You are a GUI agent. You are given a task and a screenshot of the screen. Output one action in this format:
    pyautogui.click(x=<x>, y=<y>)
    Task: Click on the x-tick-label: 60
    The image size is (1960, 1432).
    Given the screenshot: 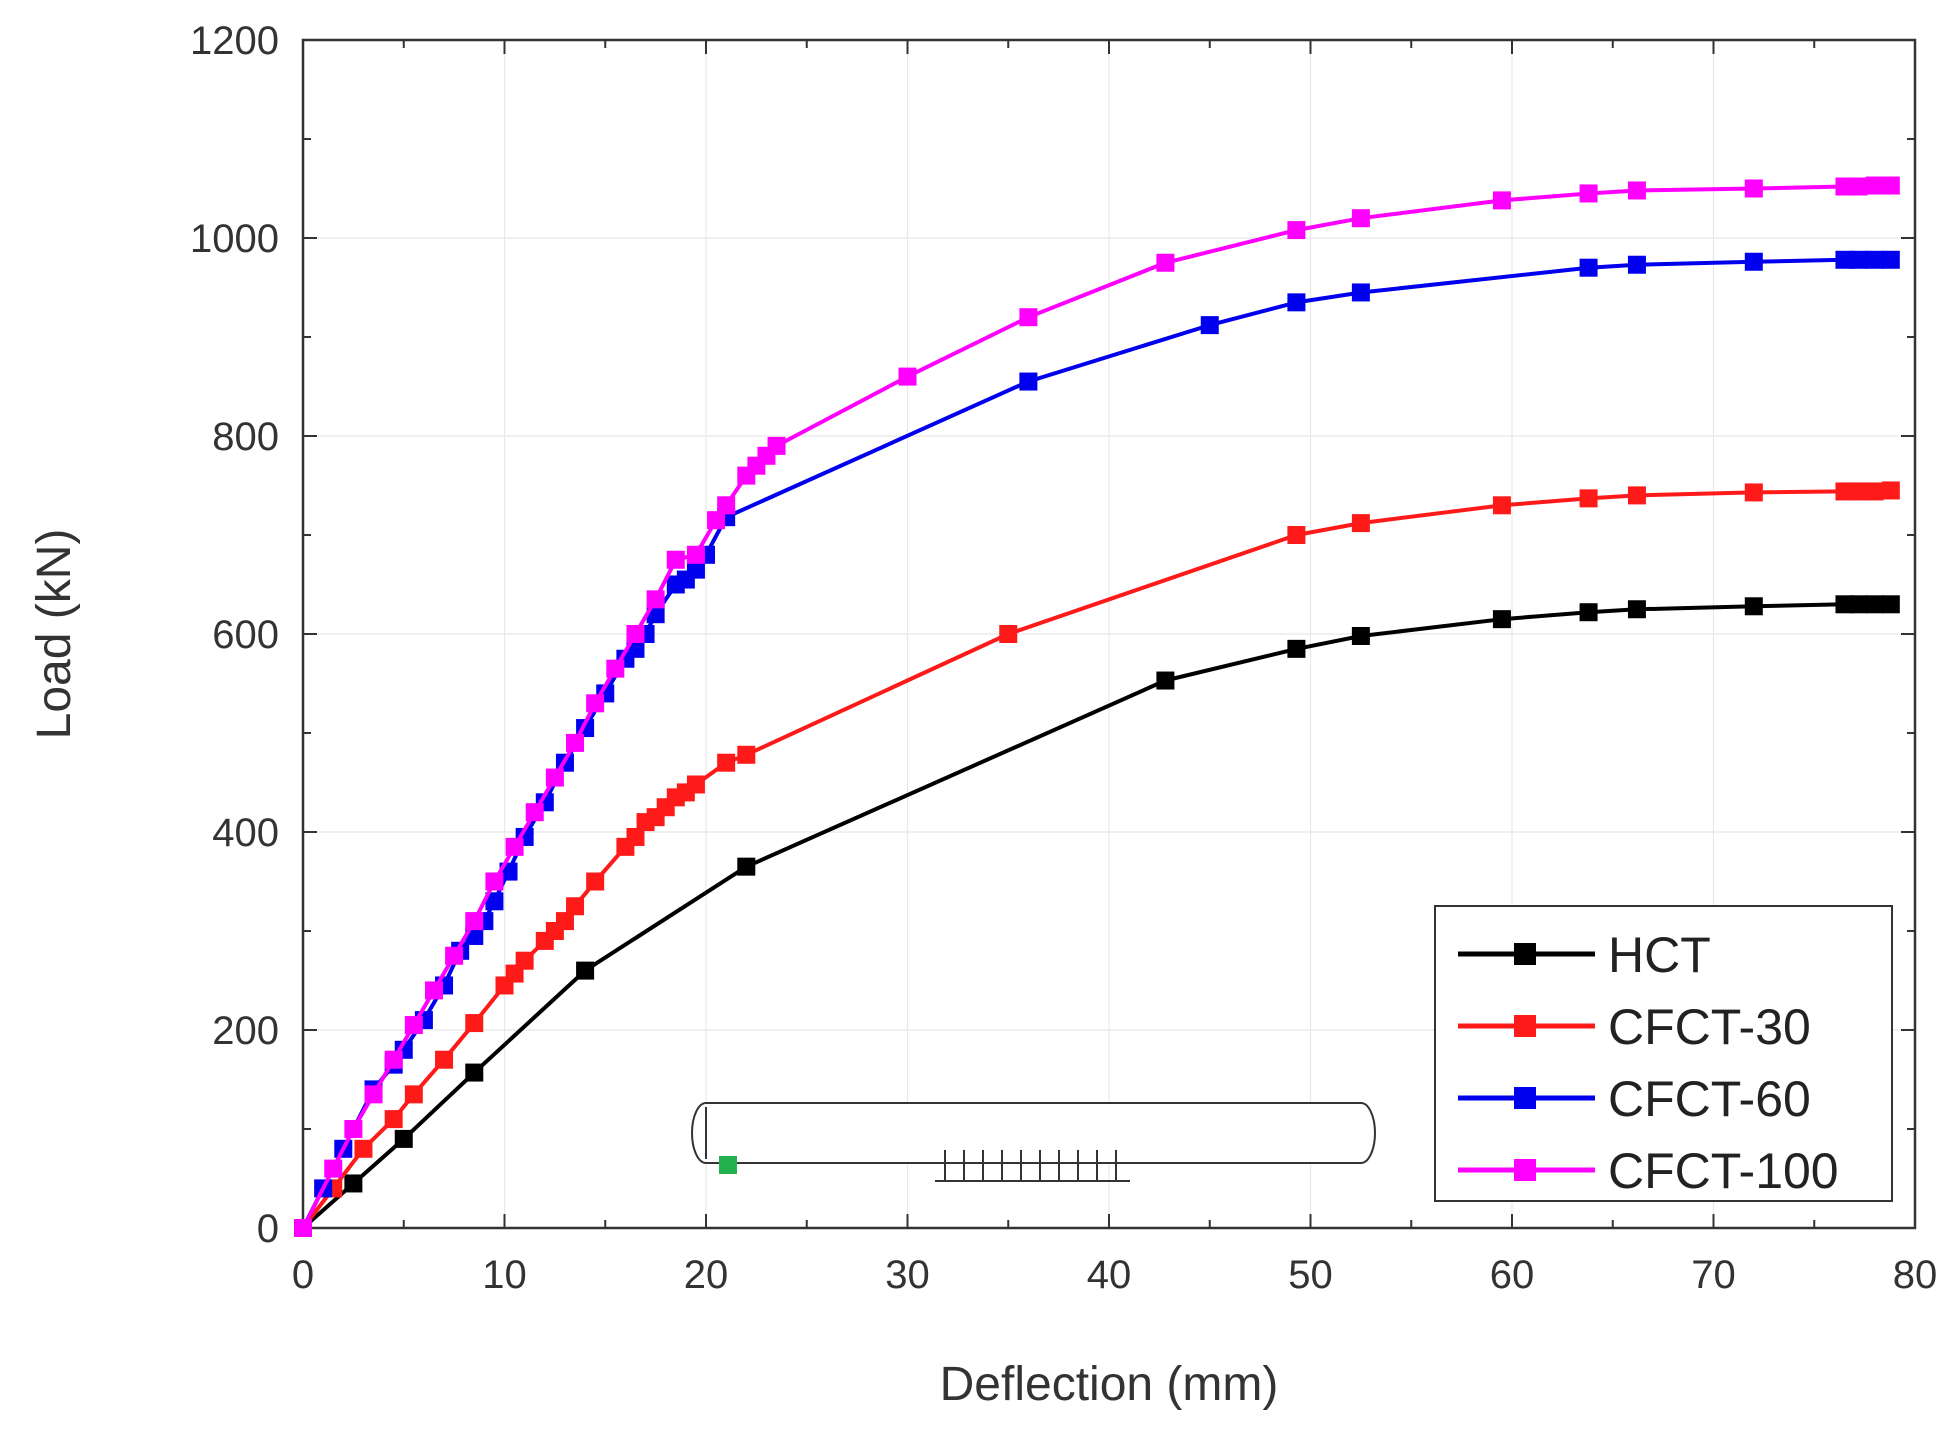 What is the action you would take?
    pyautogui.click(x=1512, y=1275)
    